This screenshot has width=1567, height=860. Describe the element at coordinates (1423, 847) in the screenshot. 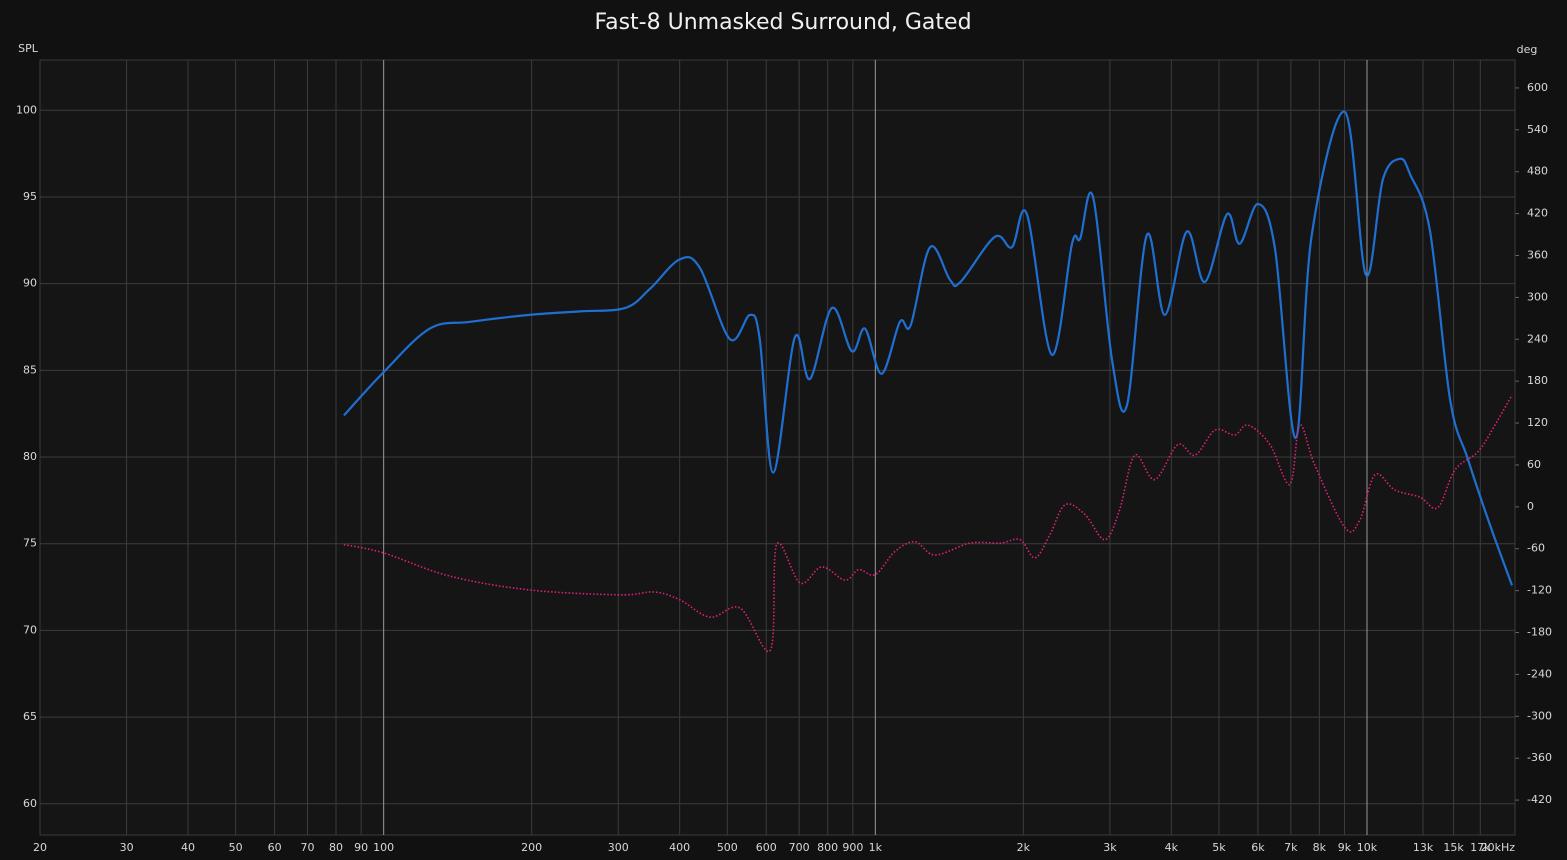

I see `x-tick-label: 13k` at that location.